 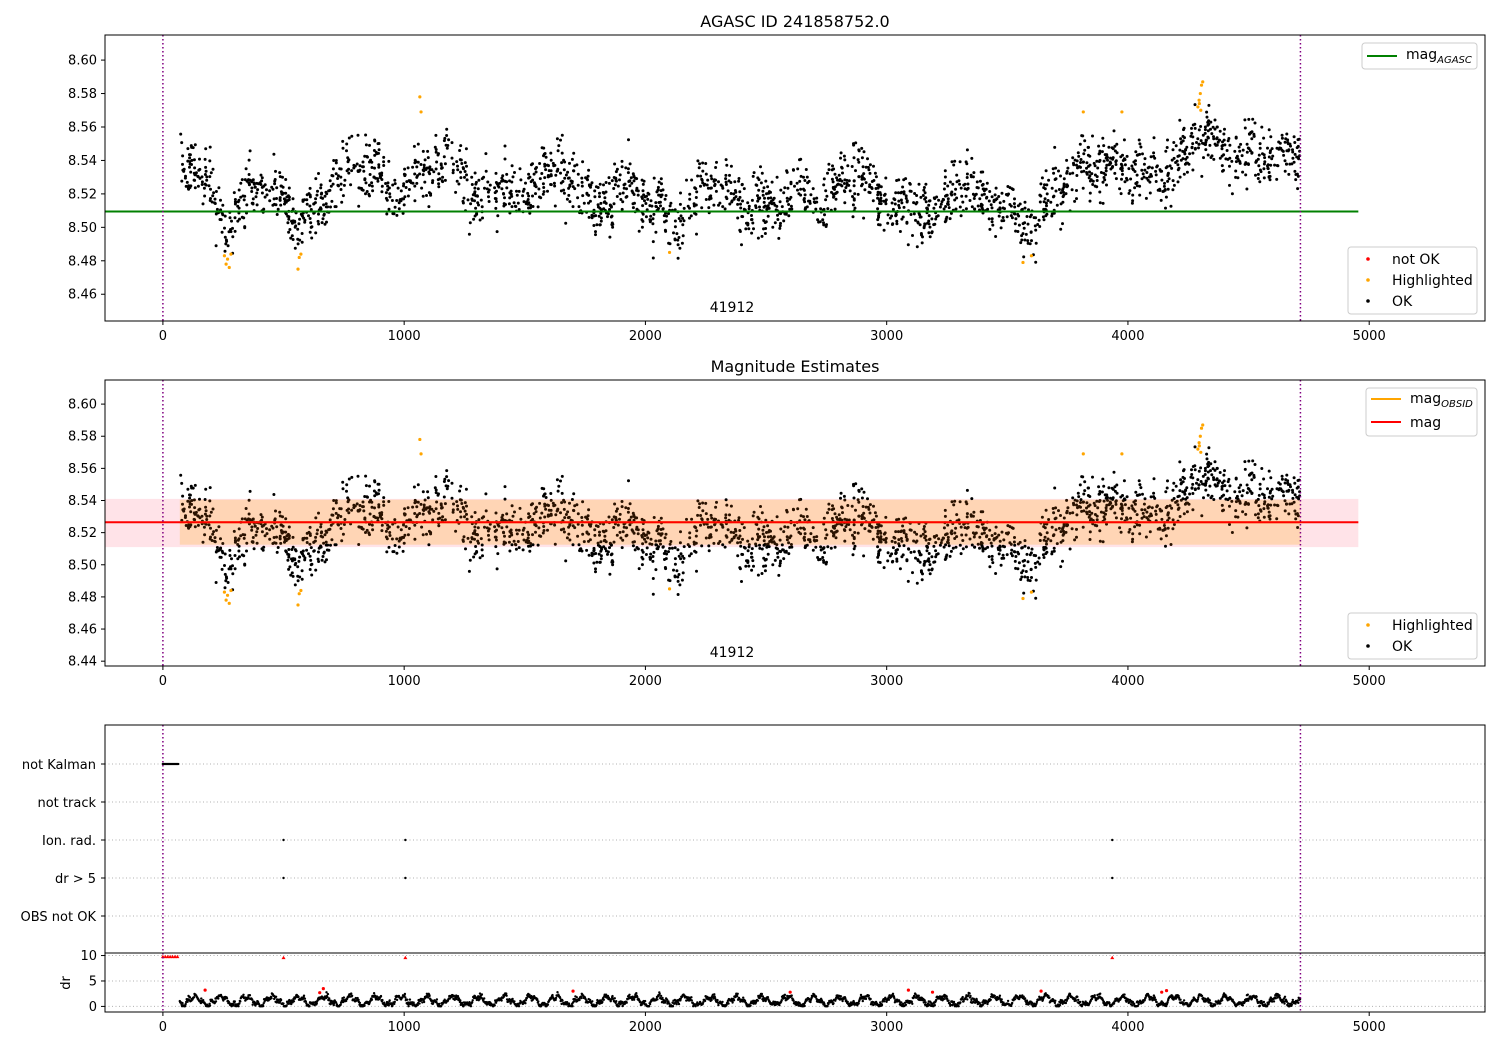 What do you see at coordinates (82, 295) in the screenshot?
I see `y-tick-label: 8.46` at bounding box center [82, 295].